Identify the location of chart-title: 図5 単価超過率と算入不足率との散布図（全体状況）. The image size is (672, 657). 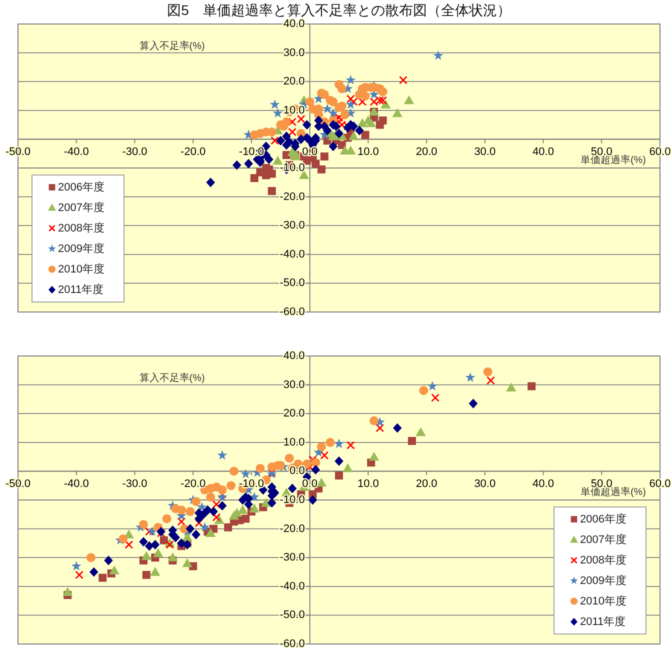
(339, 10).